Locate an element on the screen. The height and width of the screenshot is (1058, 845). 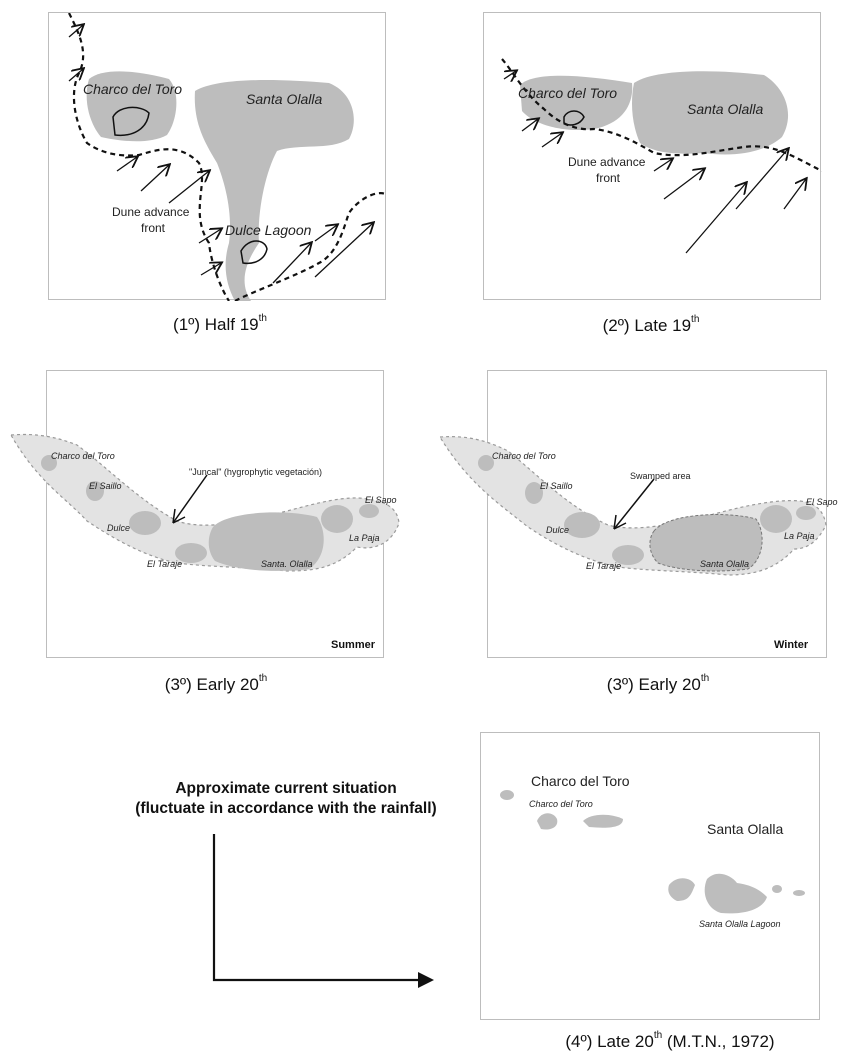
caption-late-19th: (2º) Late 19th is located at coordinates (651, 325).